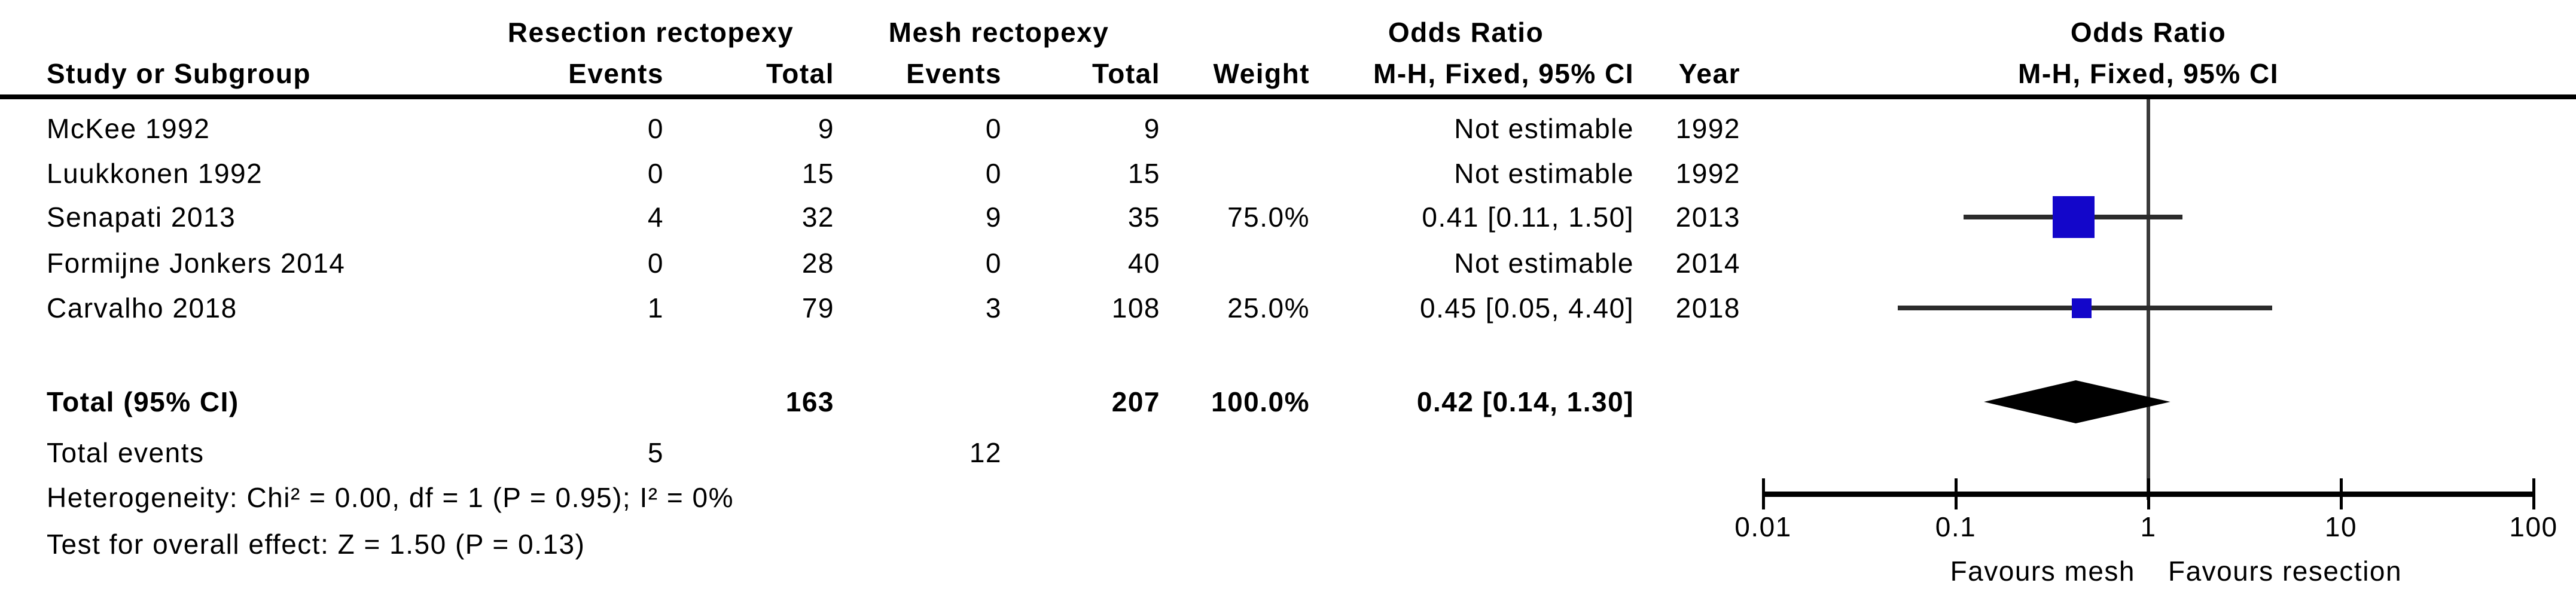 The height and width of the screenshot is (589, 2576). Describe the element at coordinates (1269, 217) in the screenshot. I see `weight: 75.0%` at that location.